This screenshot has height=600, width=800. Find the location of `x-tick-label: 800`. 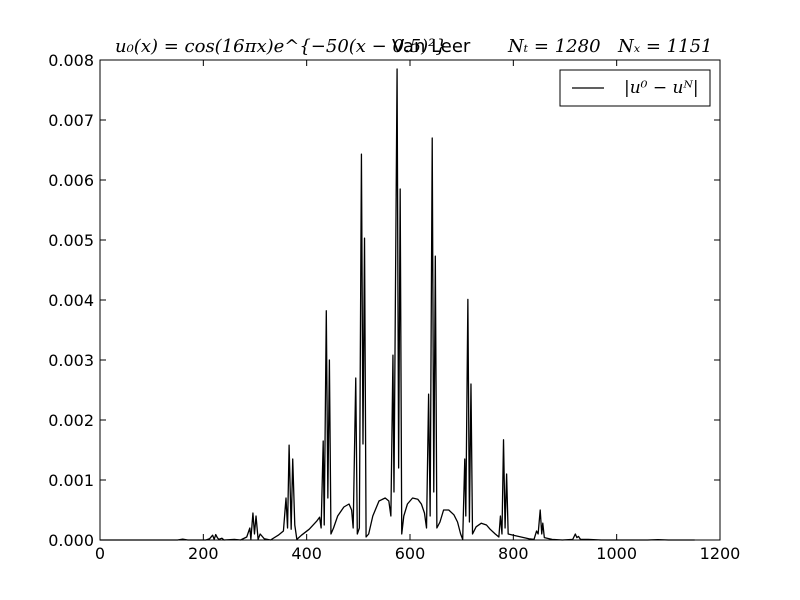

x-tick-label: 800 is located at coordinates (513, 553).